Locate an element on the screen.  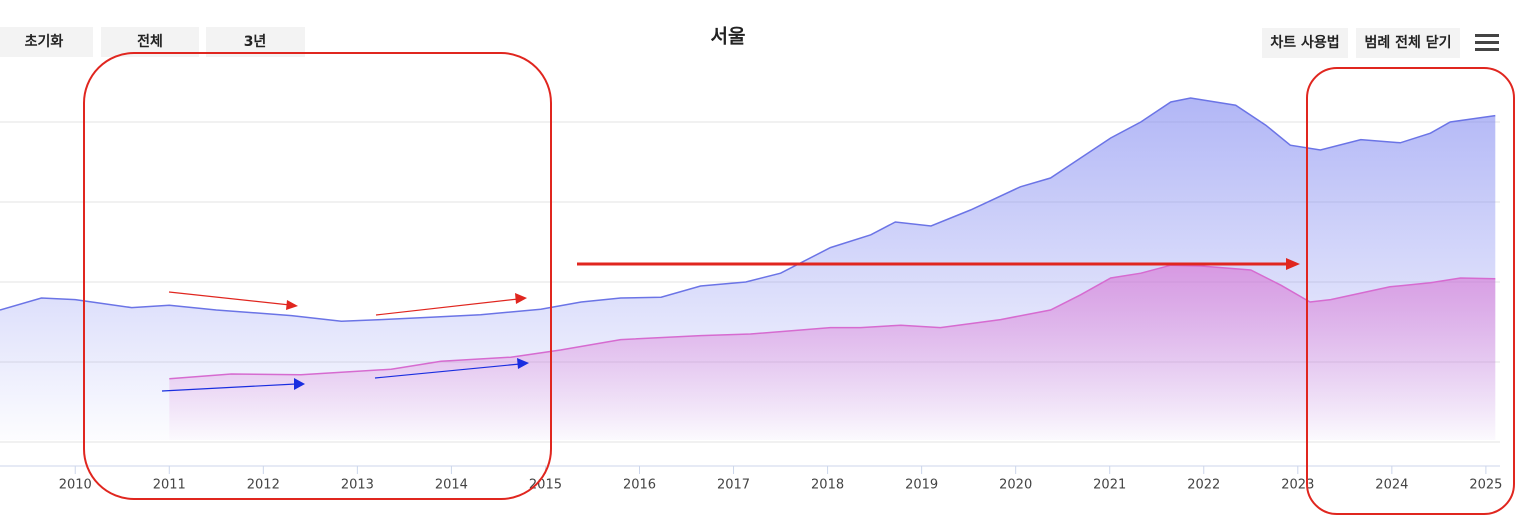
button-label: 차트 사용법 is located at coordinates (1304, 43).